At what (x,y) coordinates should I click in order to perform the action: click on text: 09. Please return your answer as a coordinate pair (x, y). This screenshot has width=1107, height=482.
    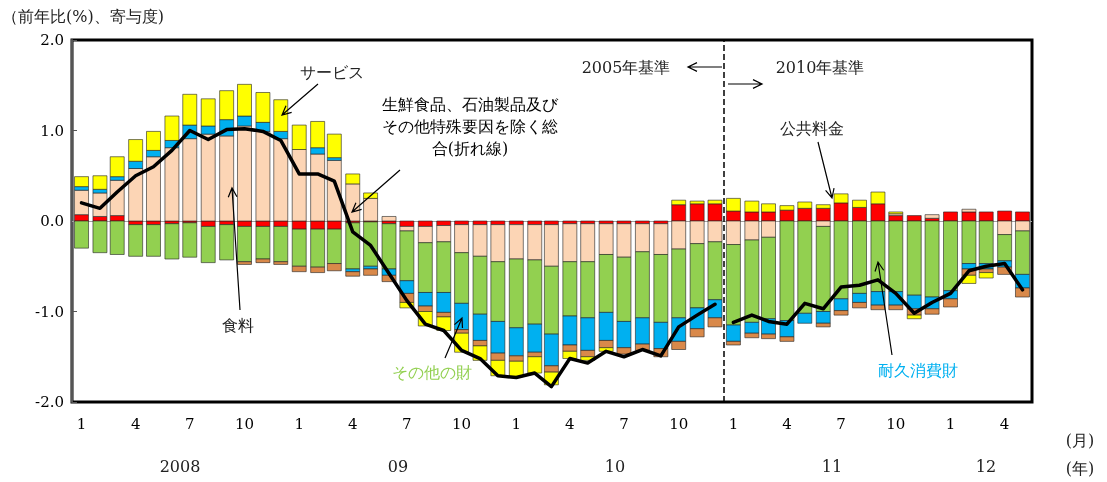
    Looking at the image, I should click on (398, 466).